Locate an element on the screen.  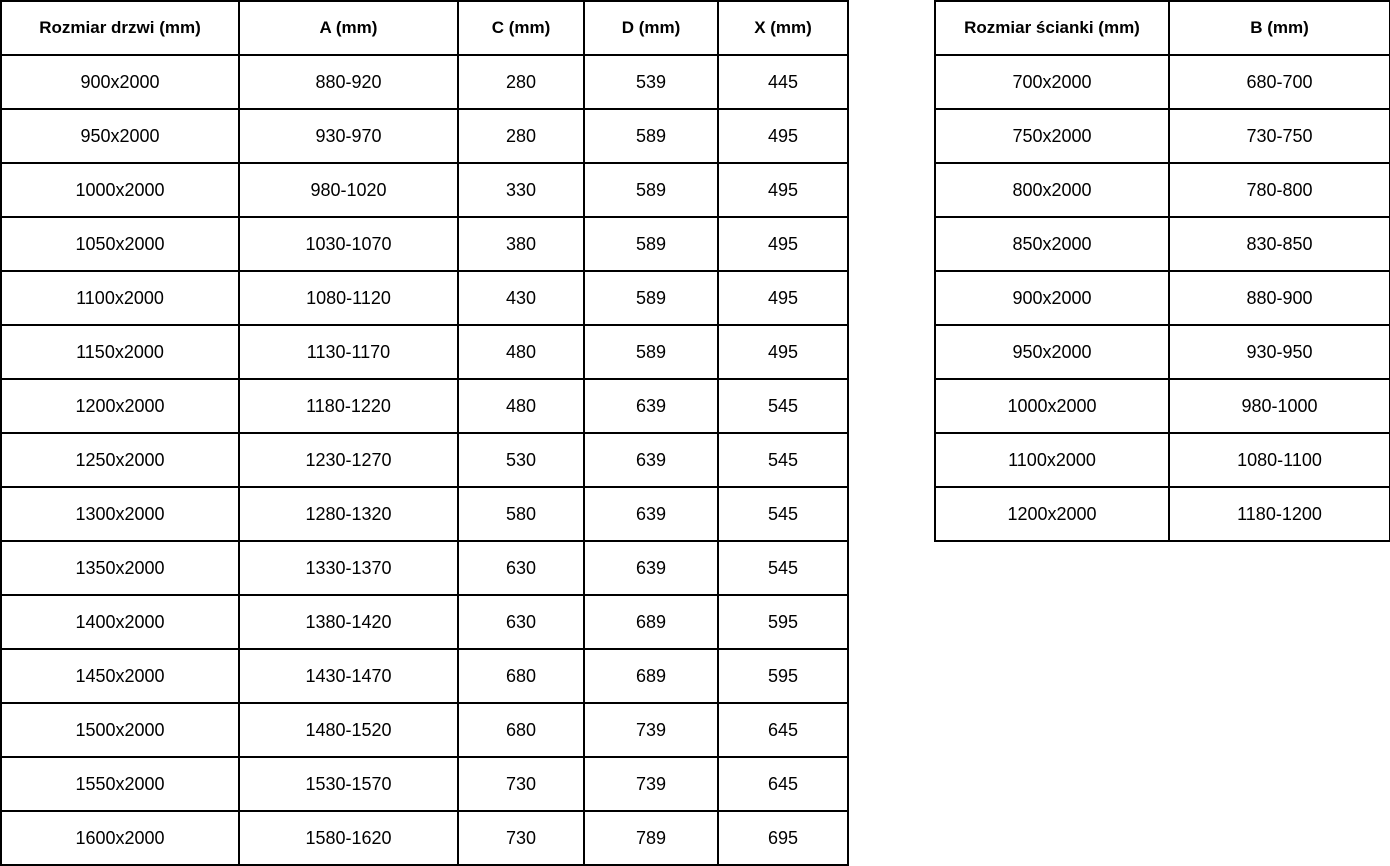
table-row: 900x2000 880-920 280 539 445 is located at coordinates (424, 82).